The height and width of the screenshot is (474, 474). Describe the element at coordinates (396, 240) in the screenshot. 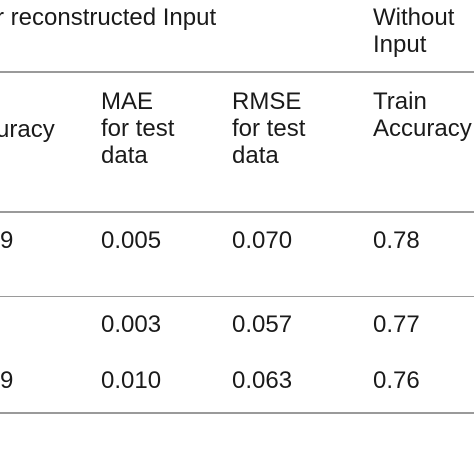

I see `row1-train: 0.78` at that location.